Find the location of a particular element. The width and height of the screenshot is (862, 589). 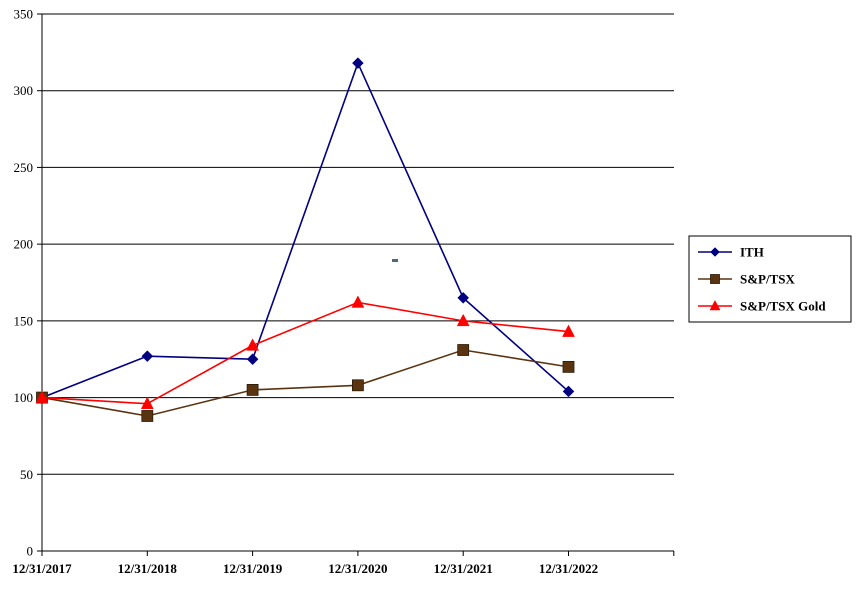

y-tick-label: 150 is located at coordinates (24, 320).